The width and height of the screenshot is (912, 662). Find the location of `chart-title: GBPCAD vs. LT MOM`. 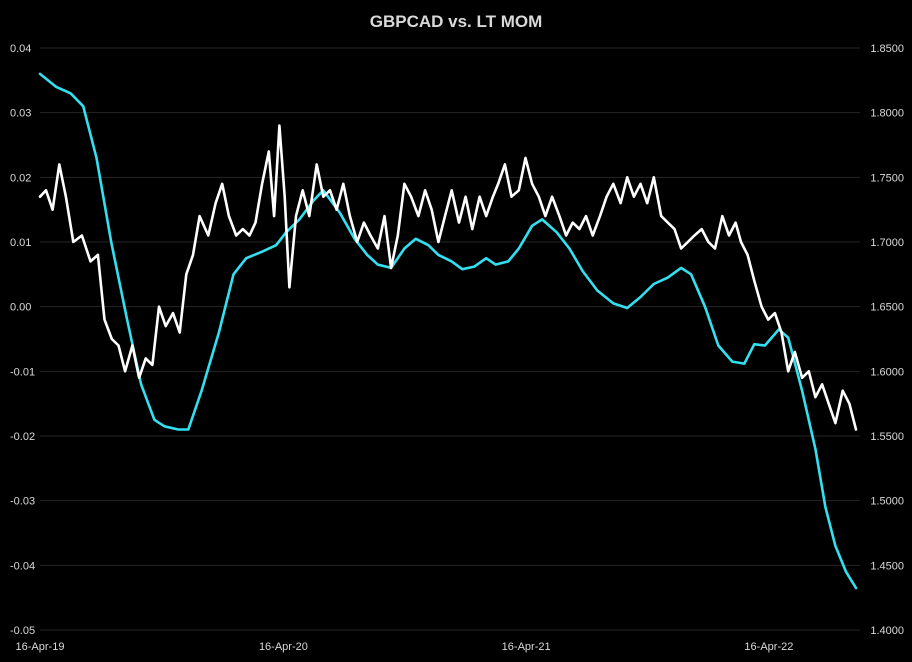

chart-title: GBPCAD vs. LT MOM is located at coordinates (456, 21).